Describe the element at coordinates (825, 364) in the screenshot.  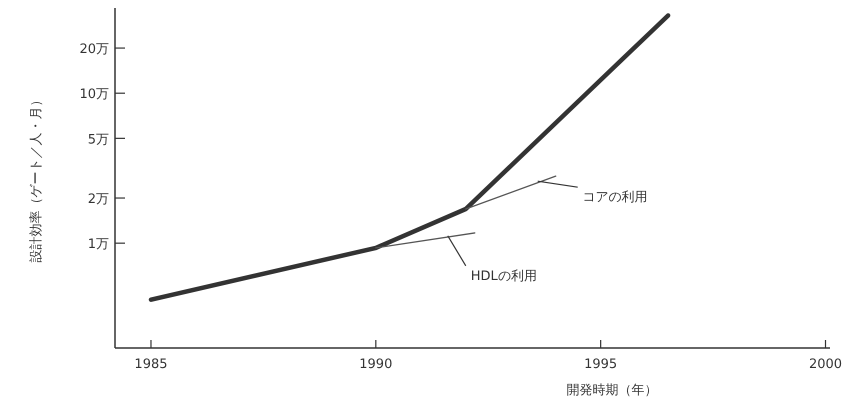
I see `x-tick-label: 2000` at that location.